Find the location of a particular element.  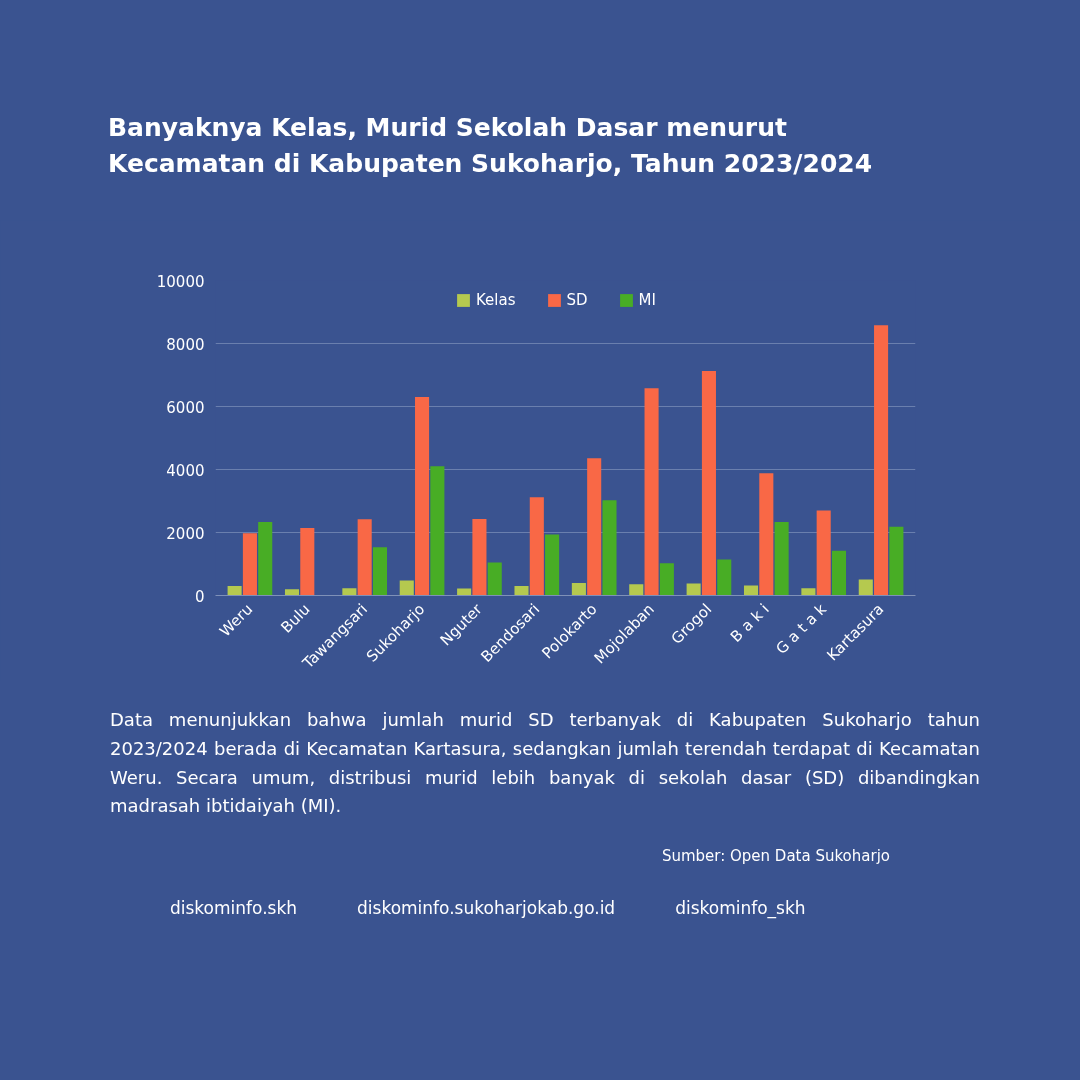

y-tick-label: 6000 is located at coordinates (185, 407).